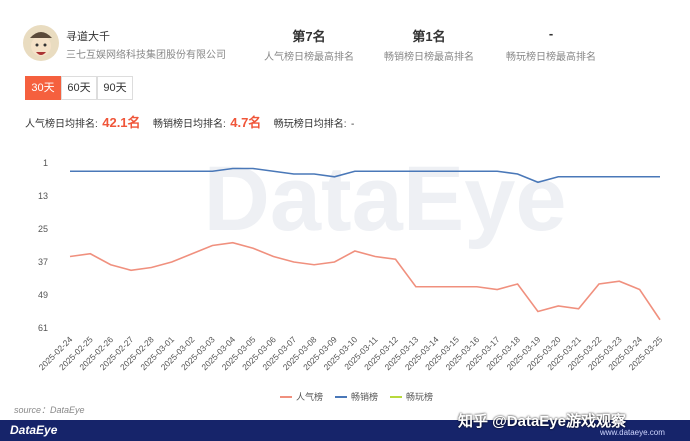  I want to click on avg-label: 畅销榜日均排名:, so click(189, 124).